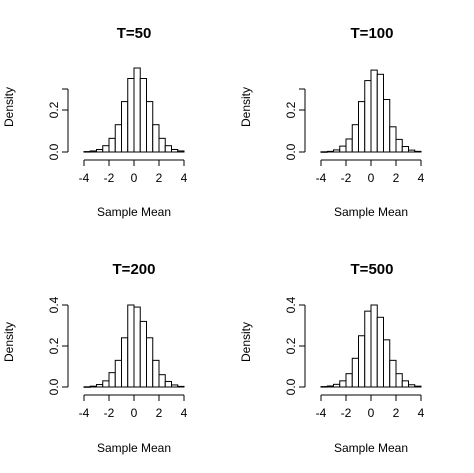 The height and width of the screenshot is (473, 474). What do you see at coordinates (134, 269) in the screenshot?
I see `panel-title: T=200` at bounding box center [134, 269].